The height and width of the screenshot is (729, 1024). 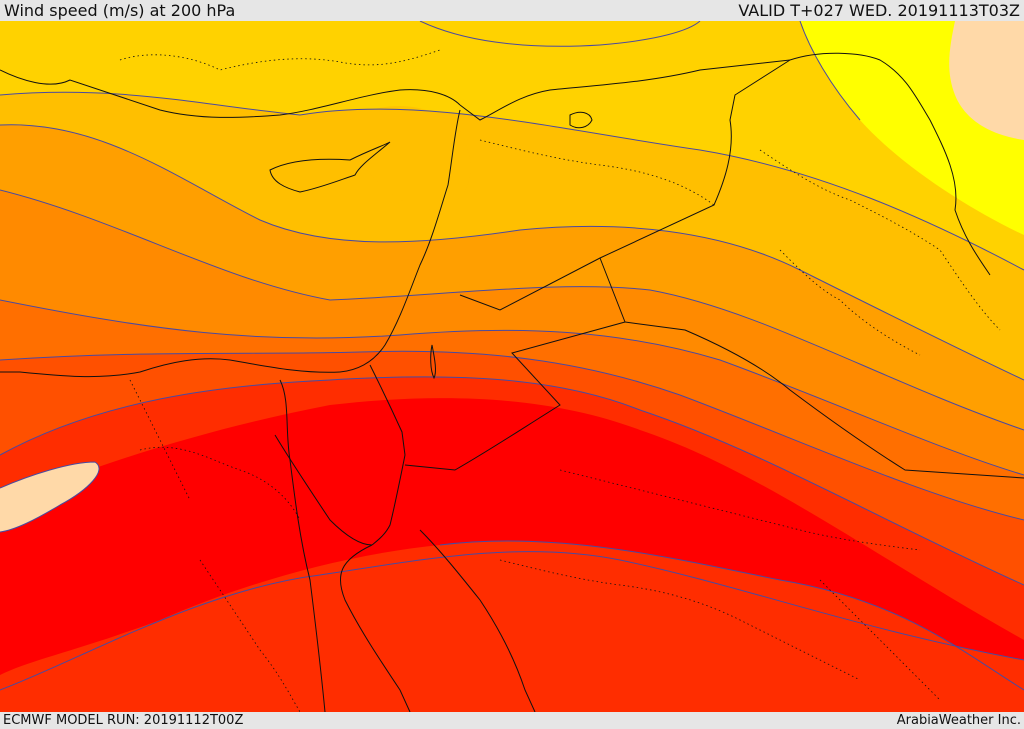 I want to click on dead-sea, so click(x=433, y=362).